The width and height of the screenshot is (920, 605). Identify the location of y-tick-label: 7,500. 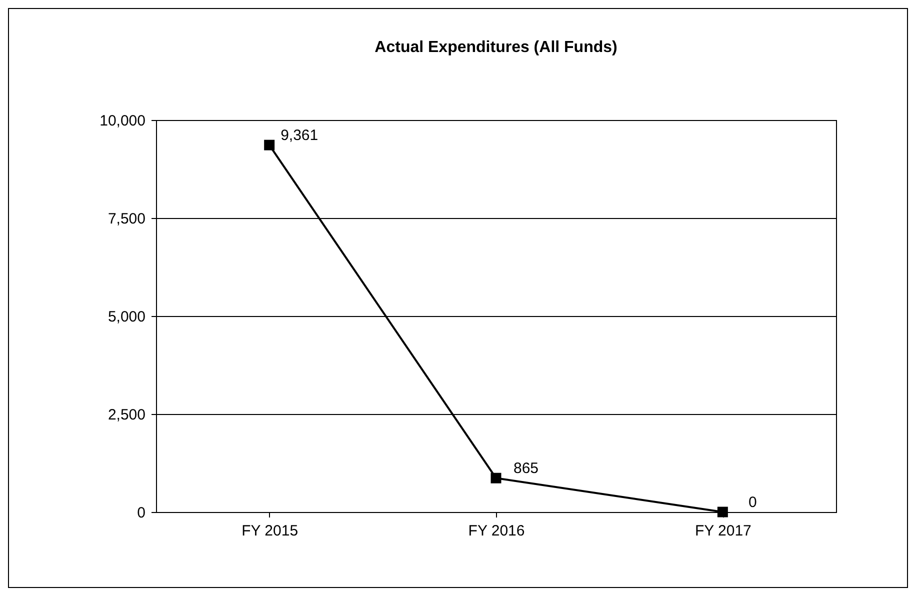
(127, 219).